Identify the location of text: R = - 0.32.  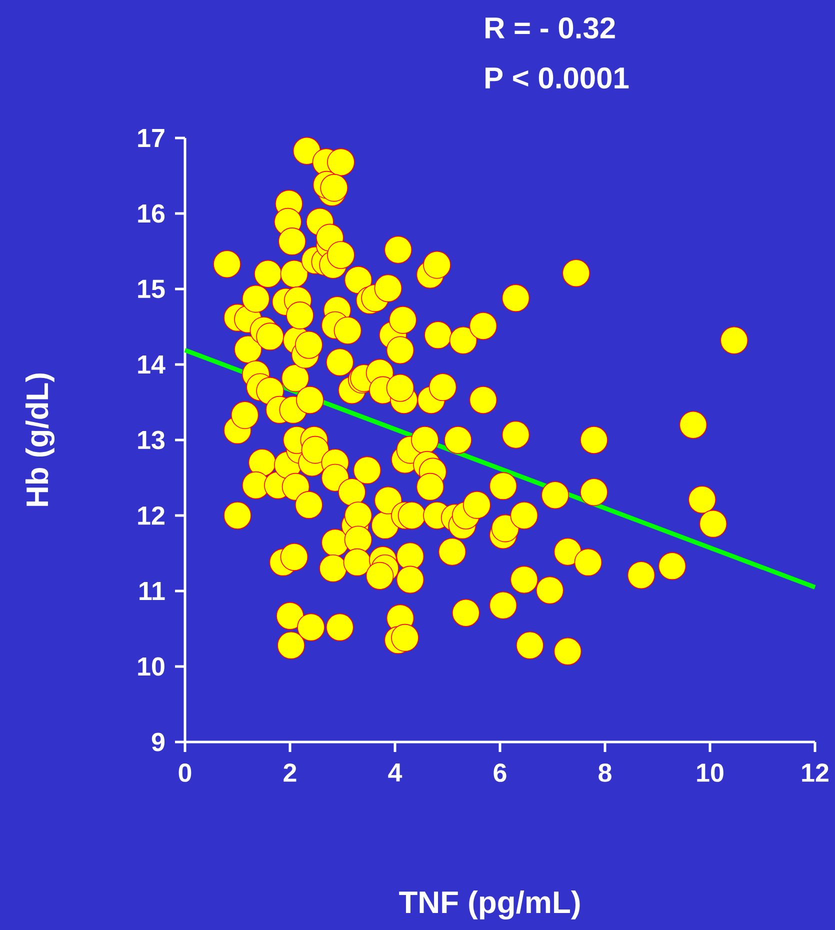
(550, 28).